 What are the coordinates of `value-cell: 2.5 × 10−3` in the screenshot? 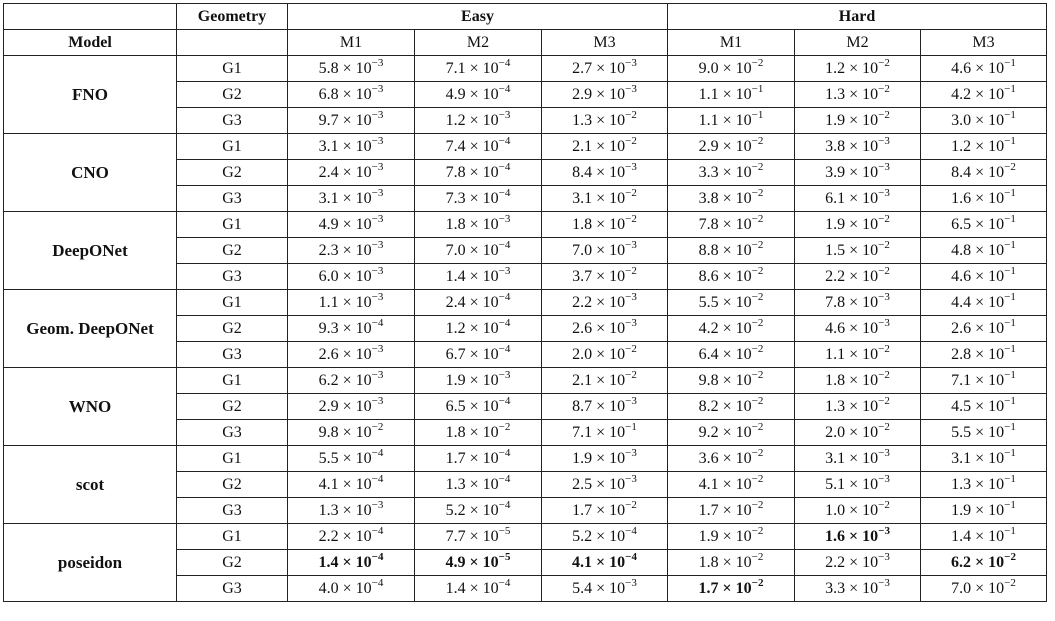 It's located at (604, 484).